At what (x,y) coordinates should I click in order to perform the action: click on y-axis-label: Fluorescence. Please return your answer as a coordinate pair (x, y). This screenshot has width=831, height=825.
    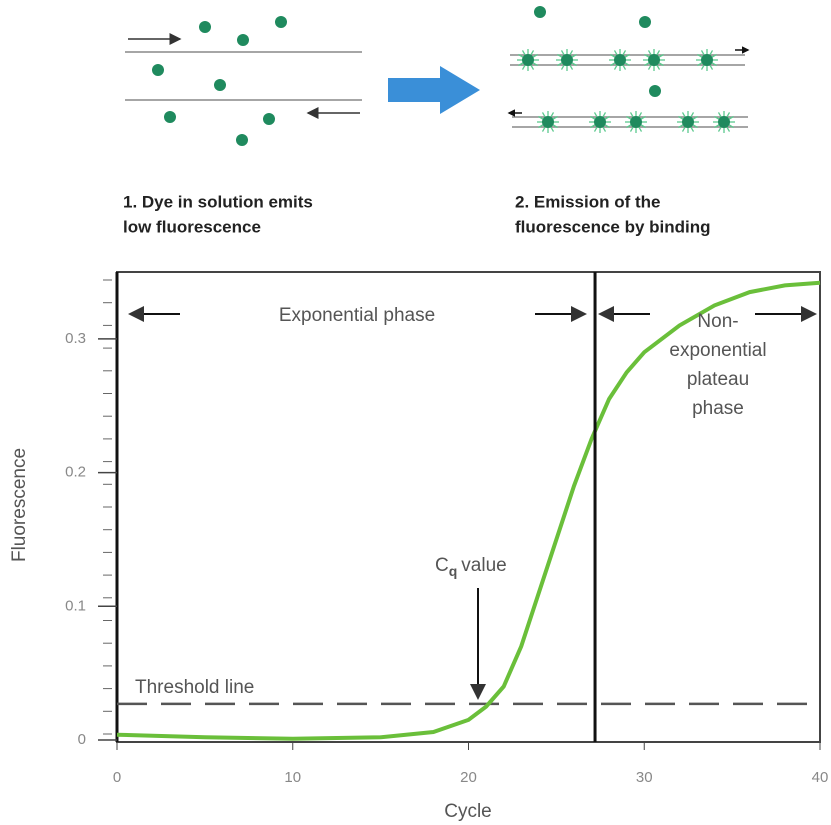
    Looking at the image, I should click on (19, 505).